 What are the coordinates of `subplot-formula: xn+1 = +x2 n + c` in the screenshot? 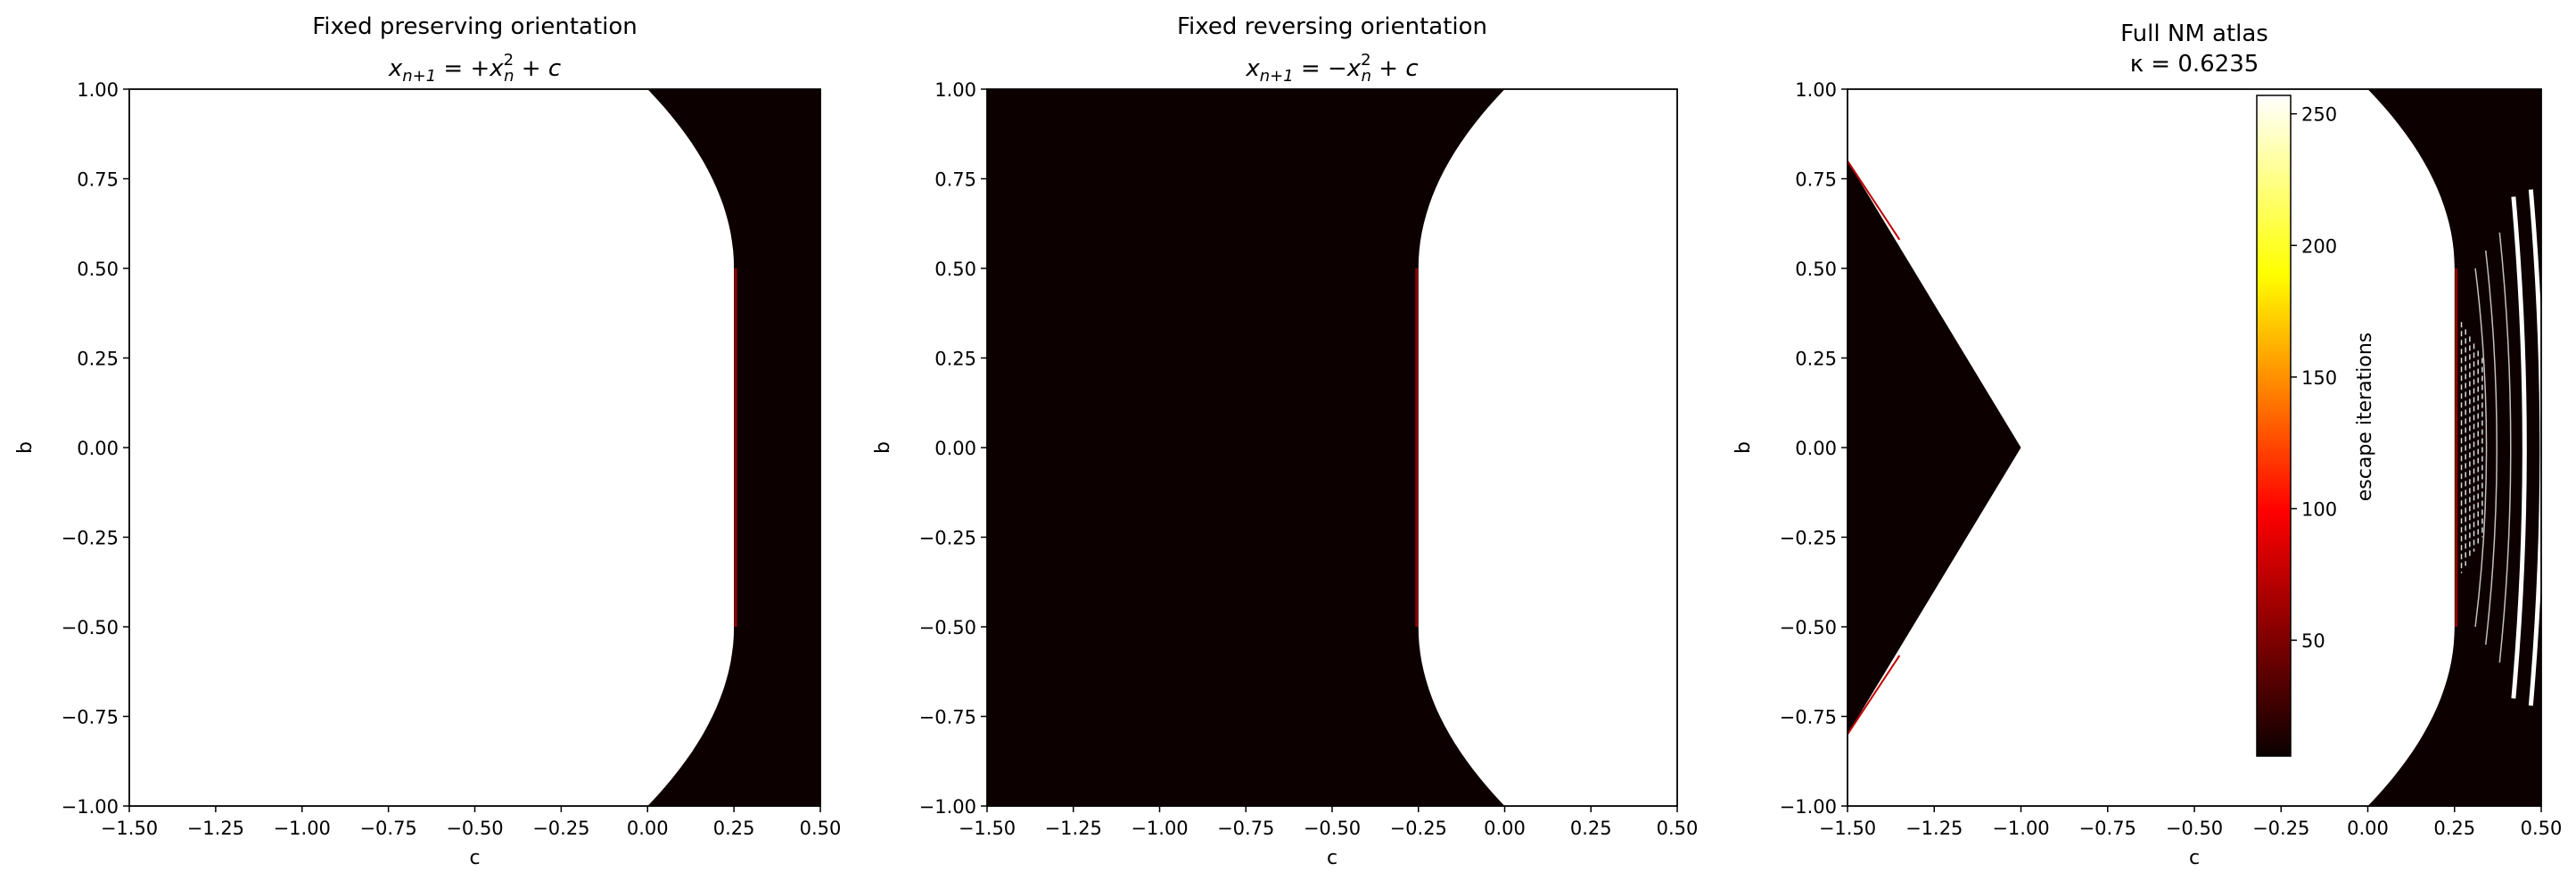 It's located at (474, 68).